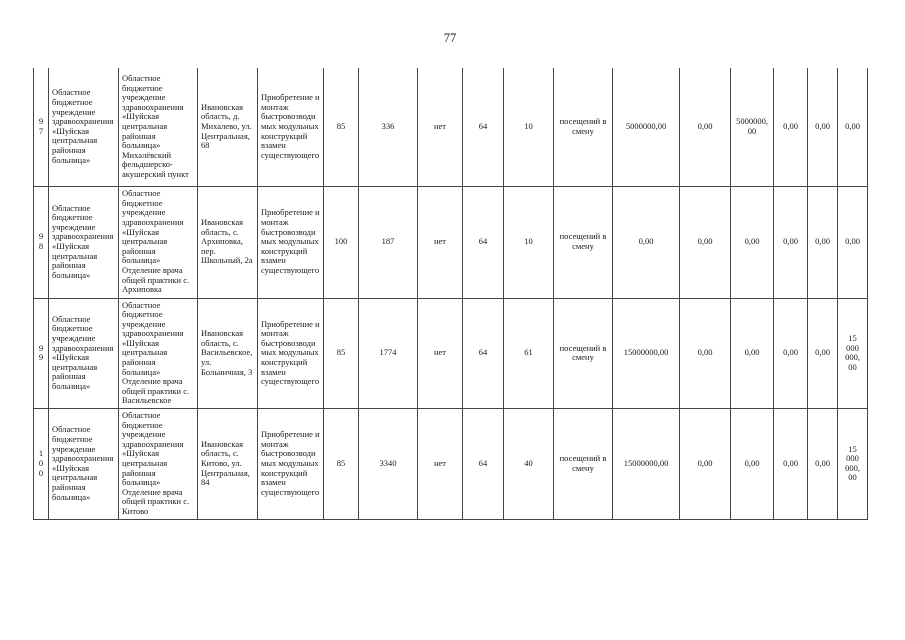 The image size is (905, 640). What do you see at coordinates (752, 127) in the screenshot?
I see `amount-3-cell: 5000000,00` at bounding box center [752, 127].